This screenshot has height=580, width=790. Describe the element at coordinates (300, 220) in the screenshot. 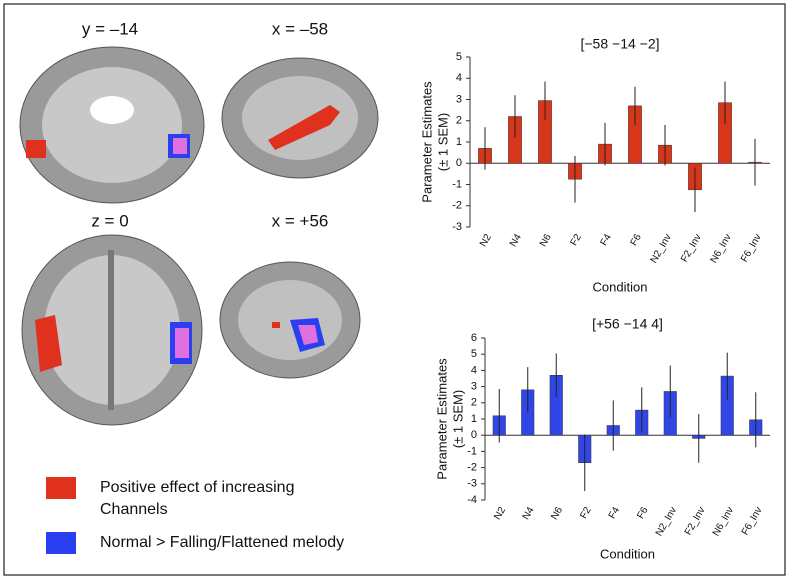

I see `panel-label: x = +56` at that location.